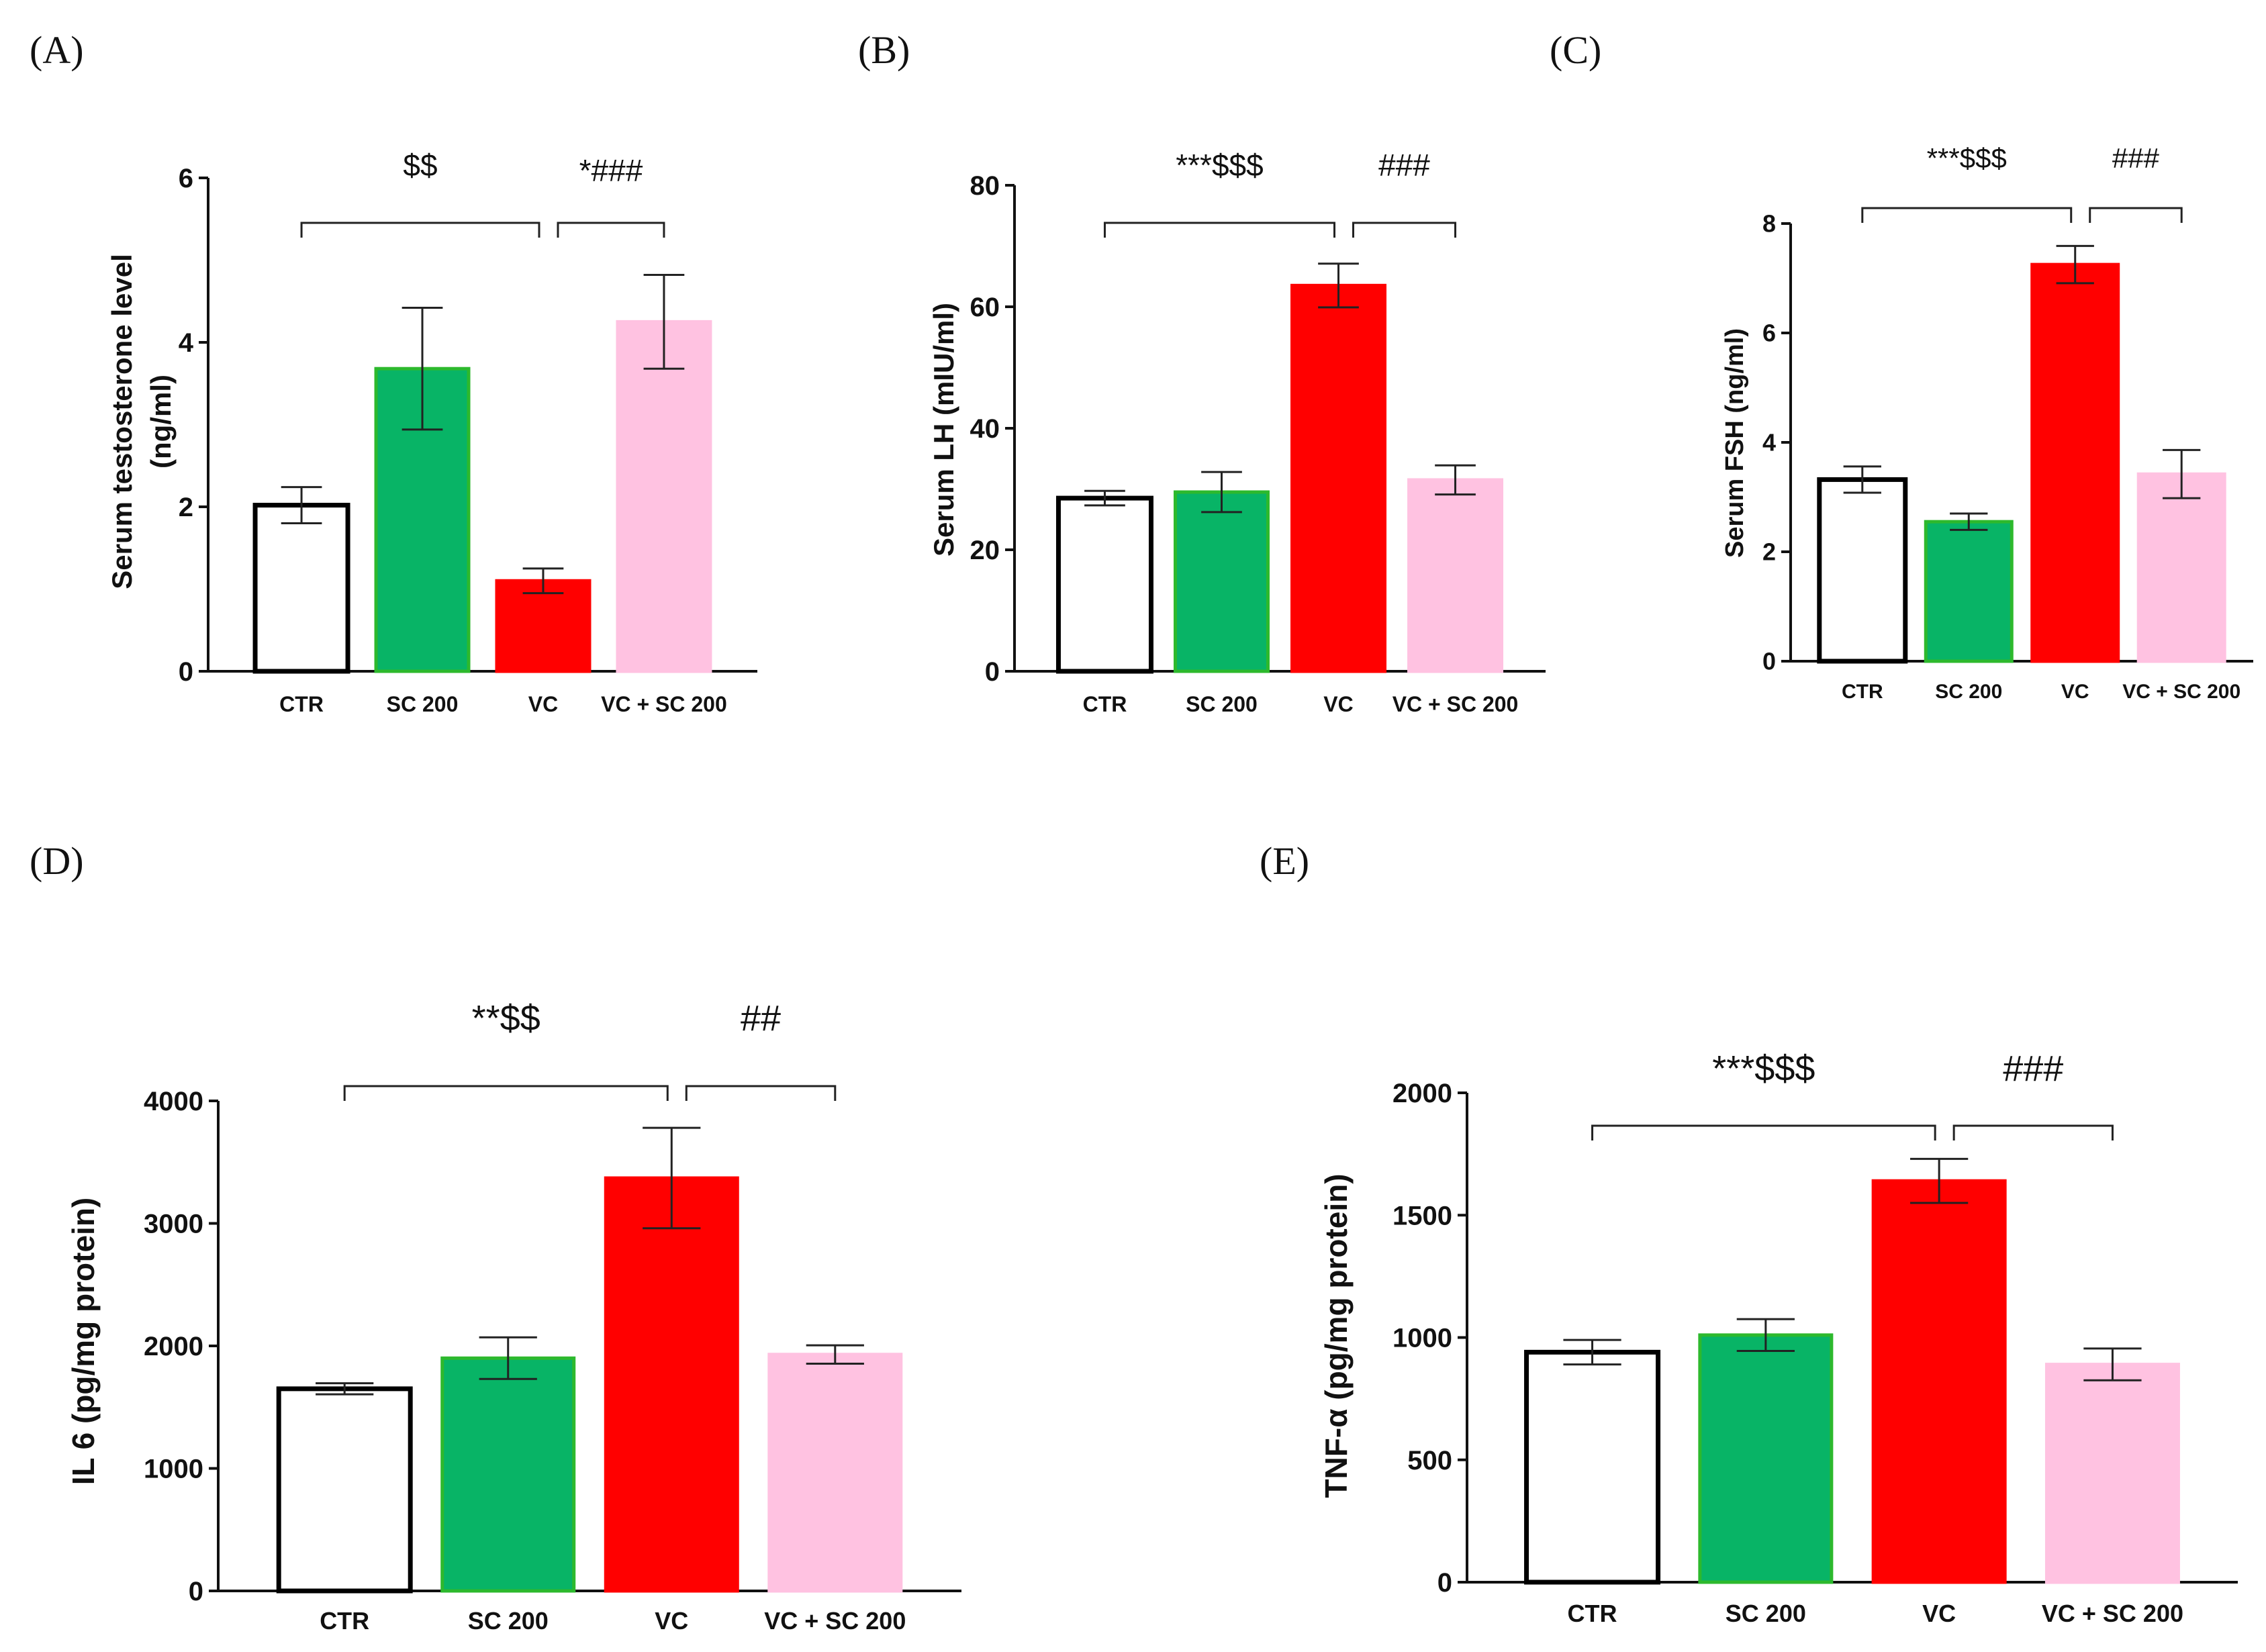  I want to click on panel-label: (D), so click(57, 861).